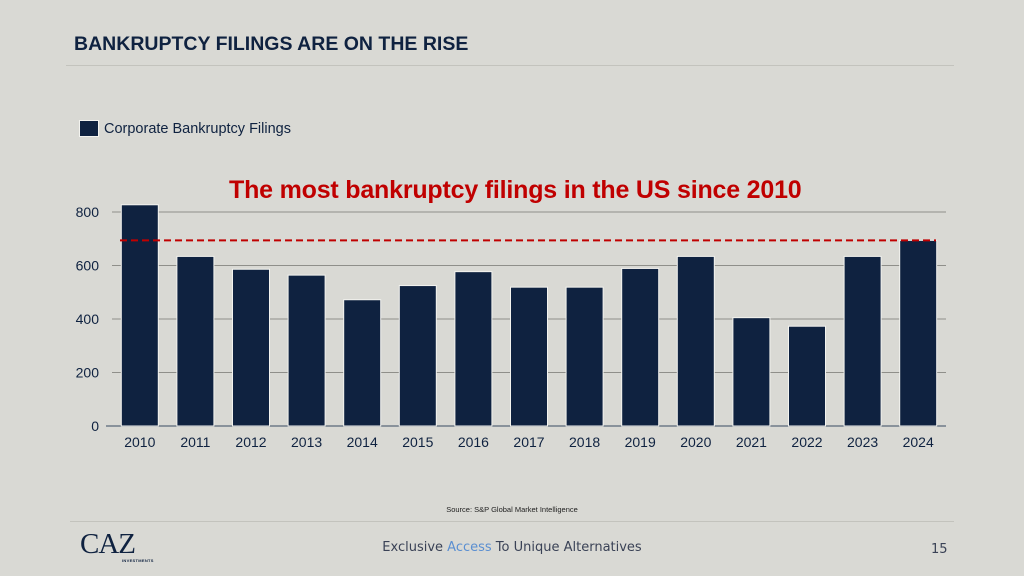 The height and width of the screenshot is (576, 1024). What do you see at coordinates (512, 521) in the screenshot?
I see `footer-divider` at bounding box center [512, 521].